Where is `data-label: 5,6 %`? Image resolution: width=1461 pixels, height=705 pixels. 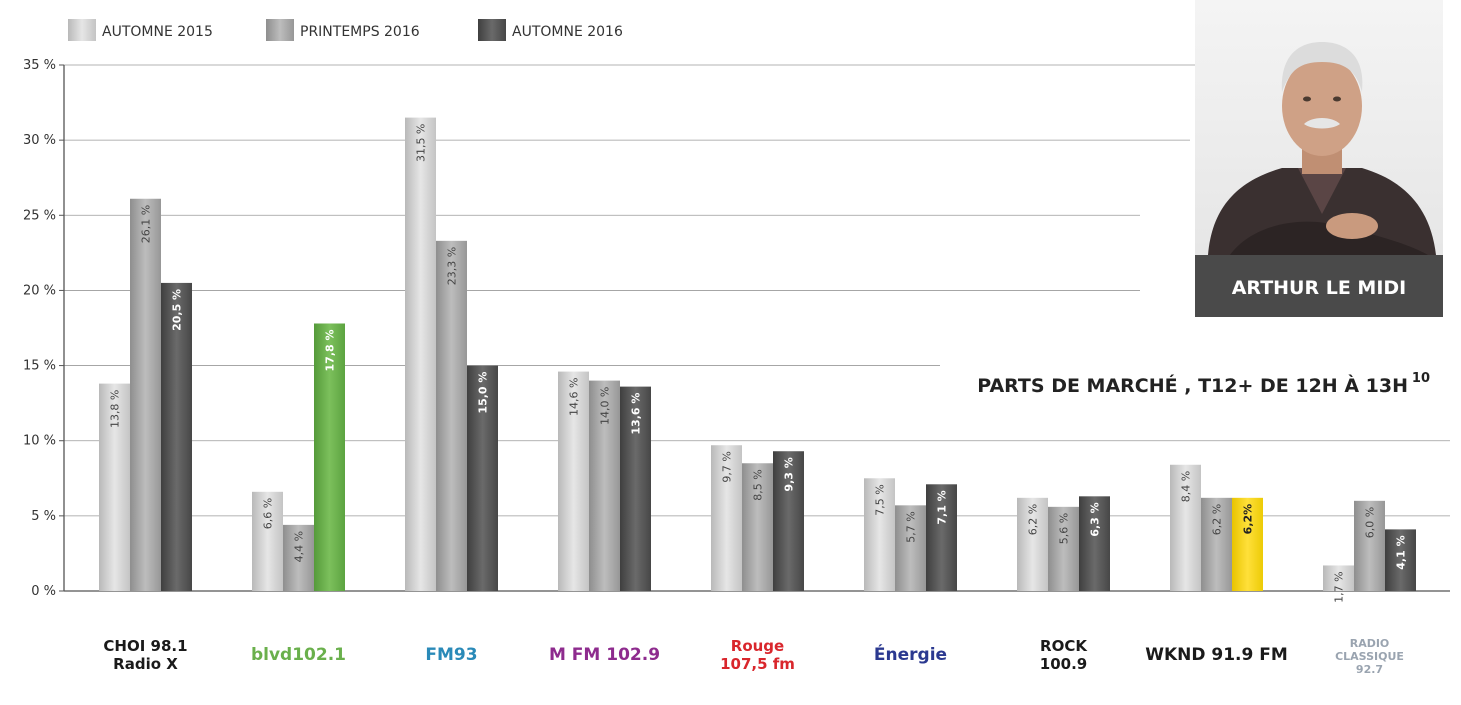 data-label: 5,6 % is located at coordinates (1064, 528).